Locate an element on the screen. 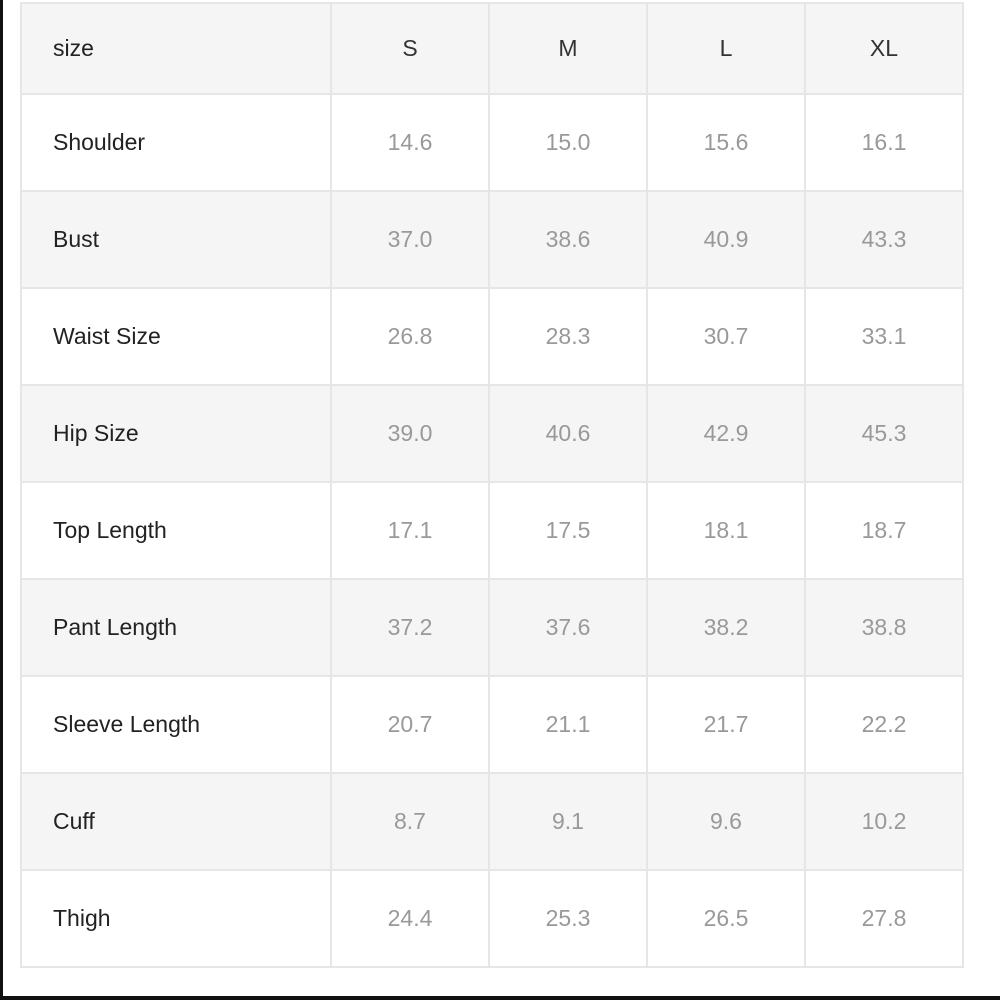 This screenshot has height=1000, width=1000. row-label: Thigh is located at coordinates (176, 918).